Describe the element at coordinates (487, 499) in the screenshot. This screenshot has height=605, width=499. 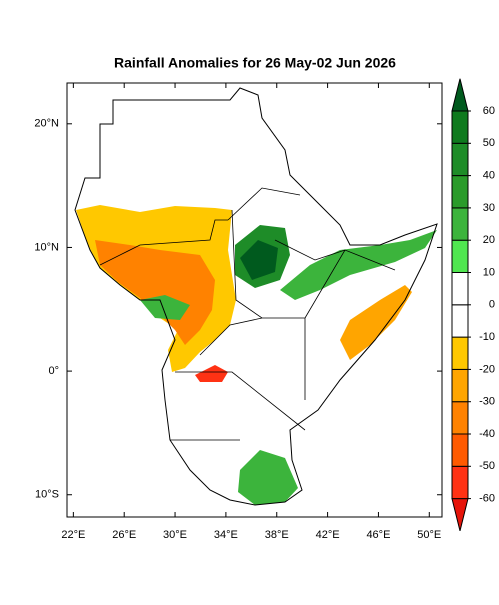
I see `colorbar-label: -60` at that location.